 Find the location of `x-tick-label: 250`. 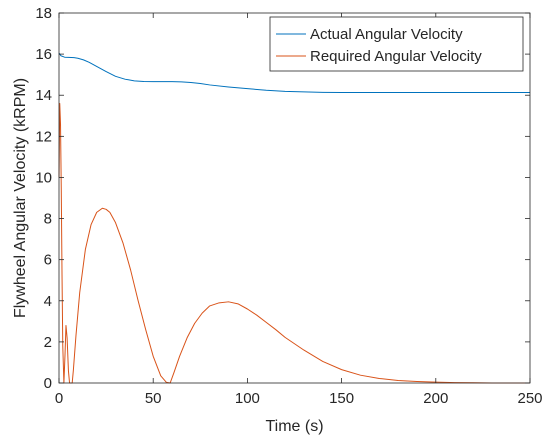

x-tick-label: 250 is located at coordinates (529, 398).